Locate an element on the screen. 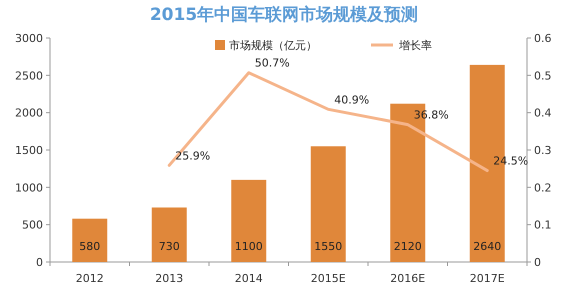  data-label: 40.9% is located at coordinates (352, 99).